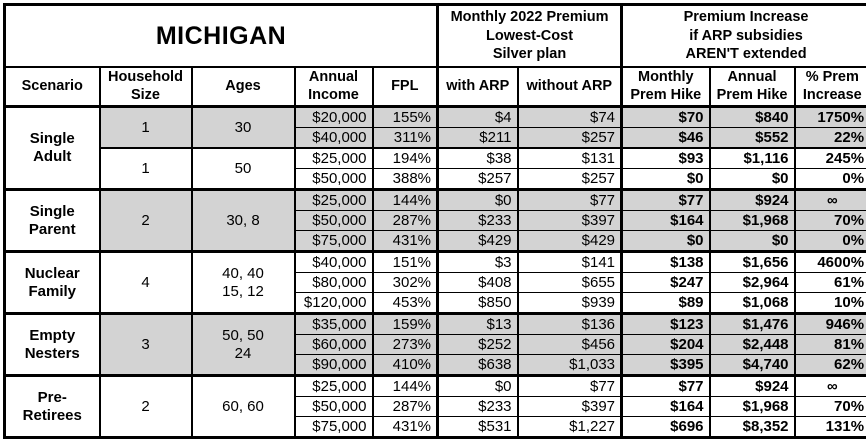 The width and height of the screenshot is (866, 439). Describe the element at coordinates (405, 117) in the screenshot. I see `fpl-cell: 155%` at that location.